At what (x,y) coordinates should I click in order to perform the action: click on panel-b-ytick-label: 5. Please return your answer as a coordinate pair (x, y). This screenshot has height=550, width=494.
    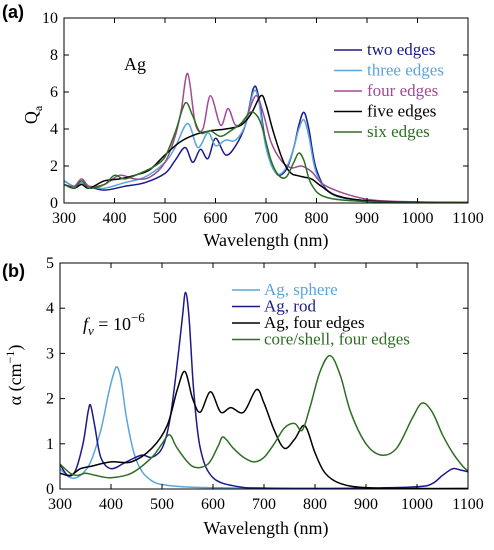
    Looking at the image, I should click on (50, 263).